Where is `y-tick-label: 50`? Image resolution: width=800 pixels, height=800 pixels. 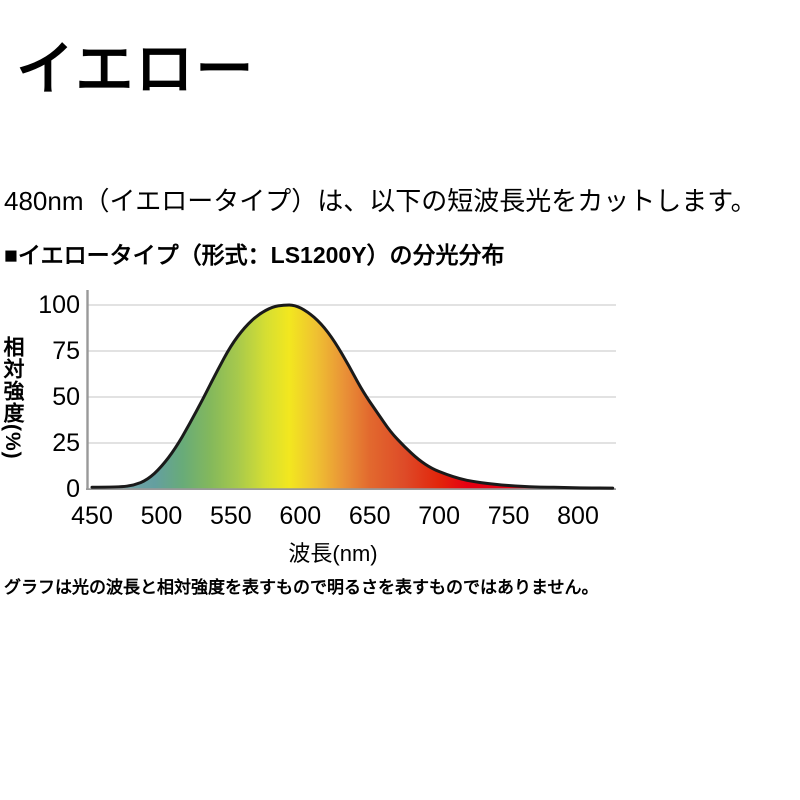 y-tick-label: 50 is located at coordinates (66, 397).